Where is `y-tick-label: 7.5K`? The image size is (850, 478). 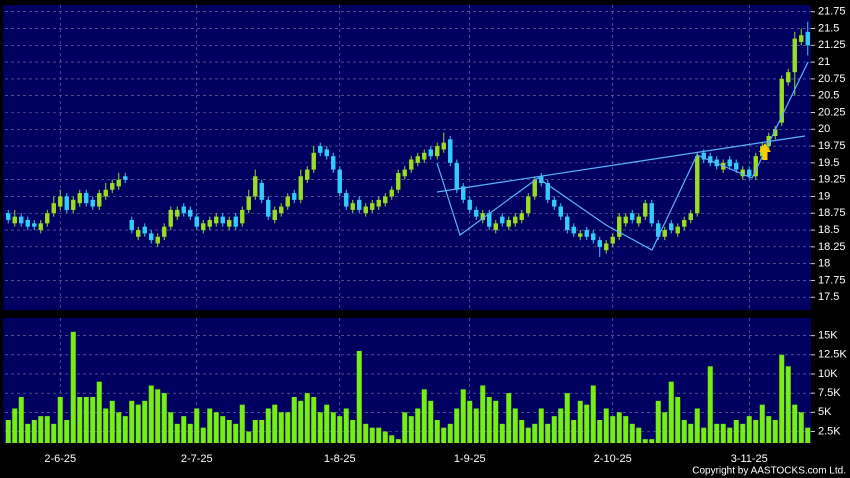 y-tick-label: 7.5K is located at coordinates (829, 393).